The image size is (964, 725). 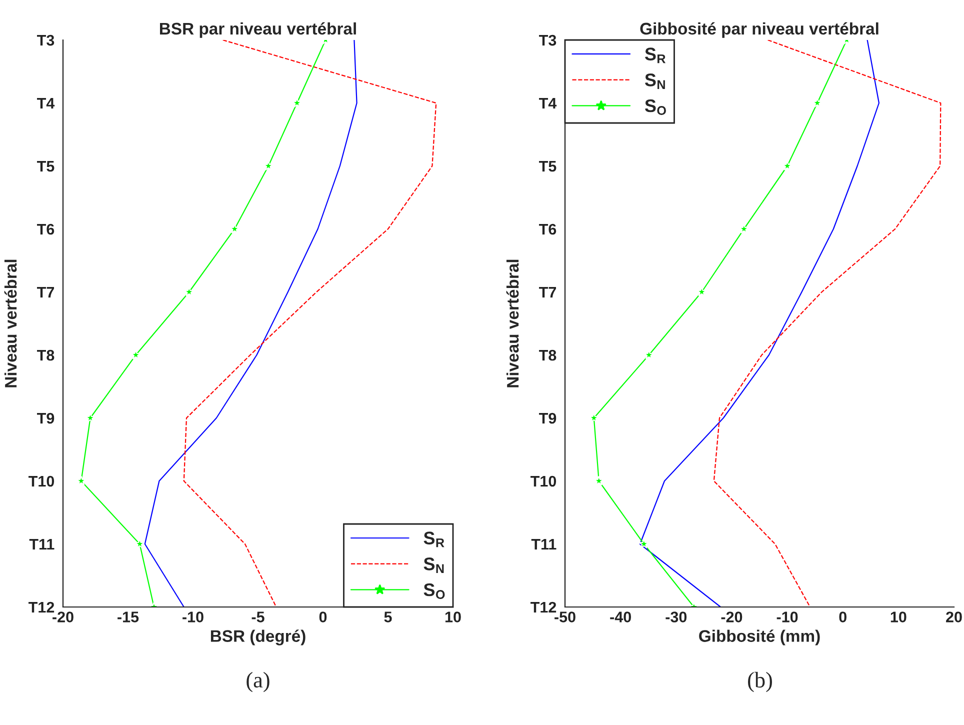 What do you see at coordinates (676, 617) in the screenshot?
I see `x-tick-label: -30` at bounding box center [676, 617].